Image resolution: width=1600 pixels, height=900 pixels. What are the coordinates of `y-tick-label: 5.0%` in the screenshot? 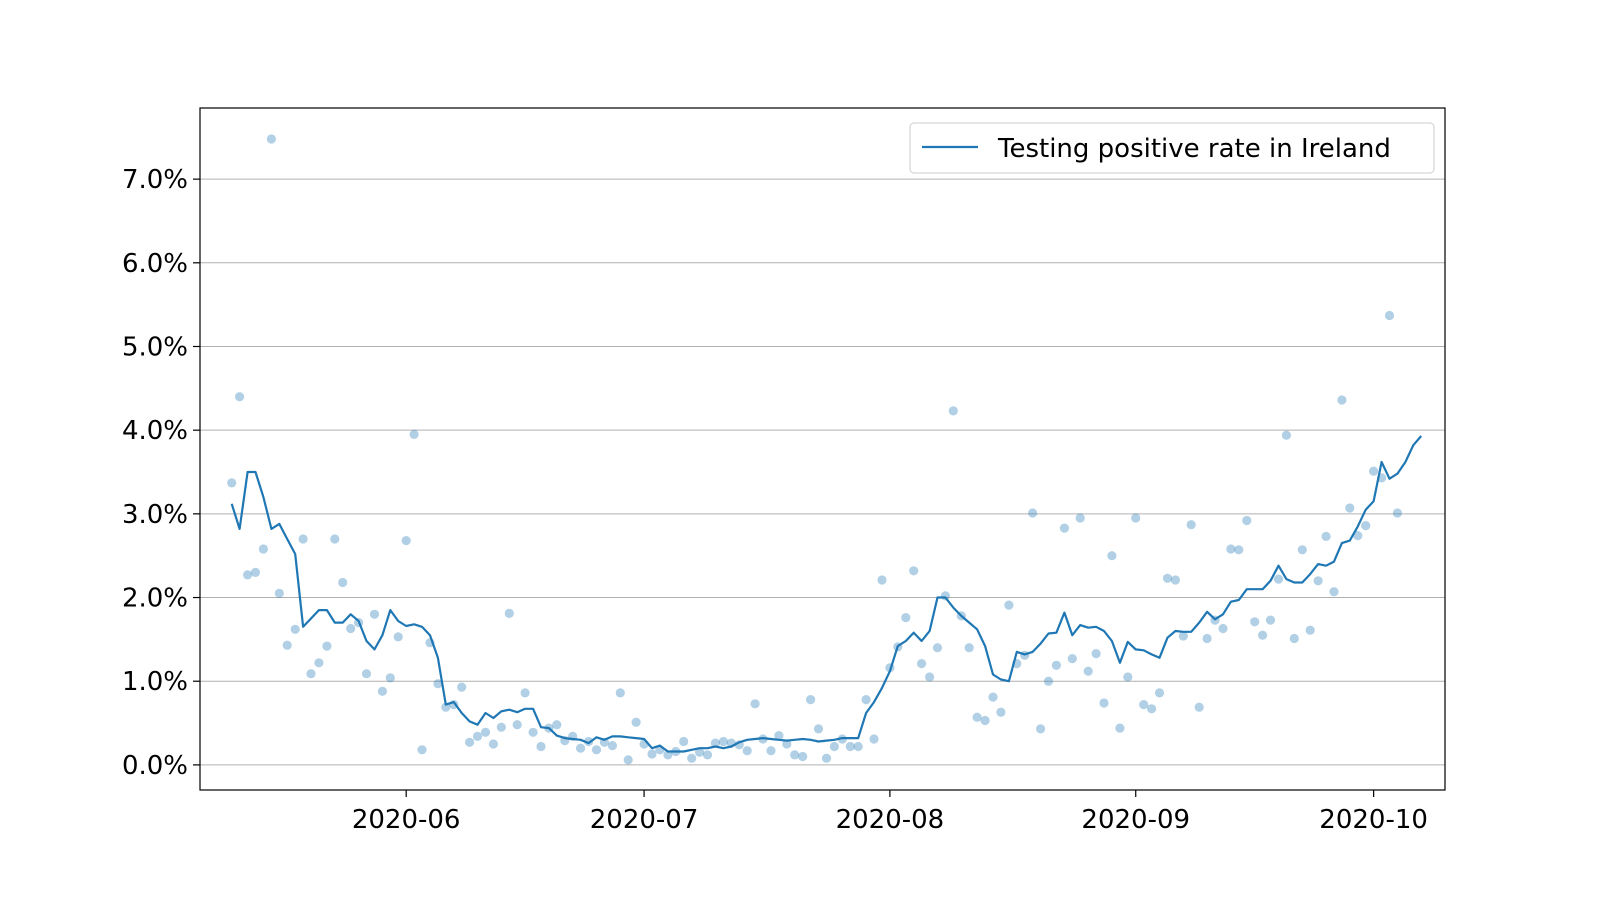 It's located at (155, 347).